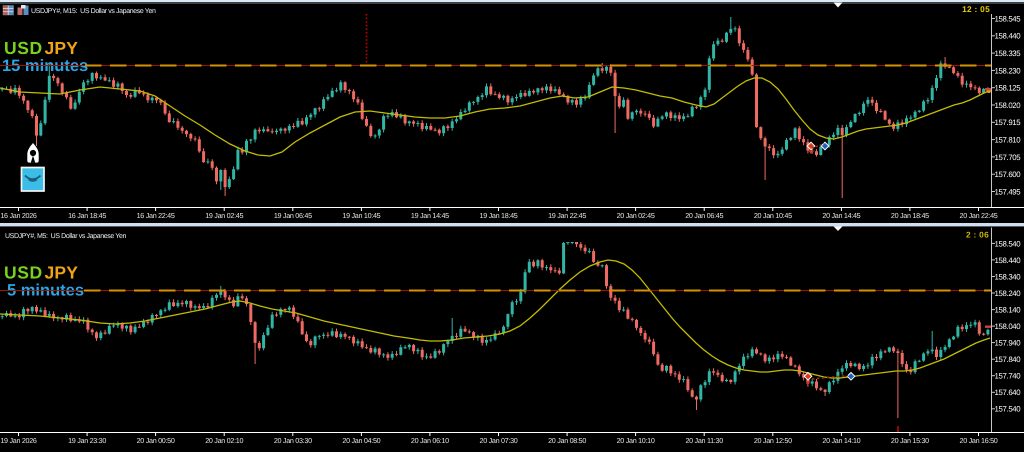  Describe the element at coordinates (18, 215) in the screenshot. I see `svg-text: 16 Jan 2026` at that location.